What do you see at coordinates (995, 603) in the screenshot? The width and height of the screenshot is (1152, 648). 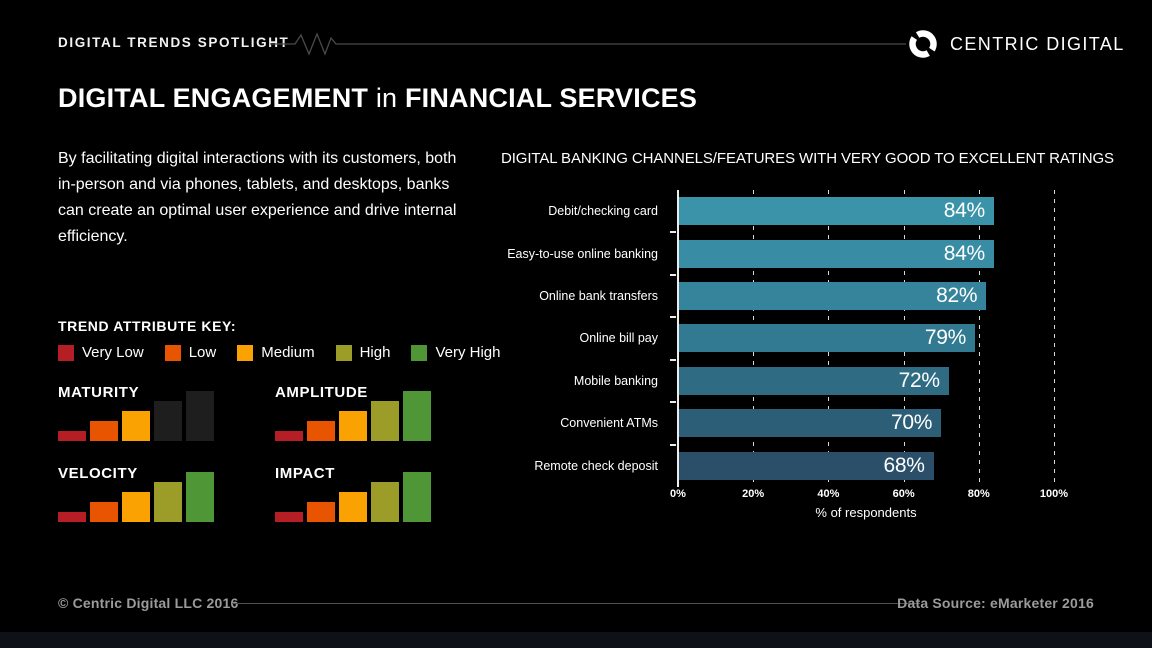 I see `data-source-text: Data Source: eMarketer 2016` at bounding box center [995, 603].